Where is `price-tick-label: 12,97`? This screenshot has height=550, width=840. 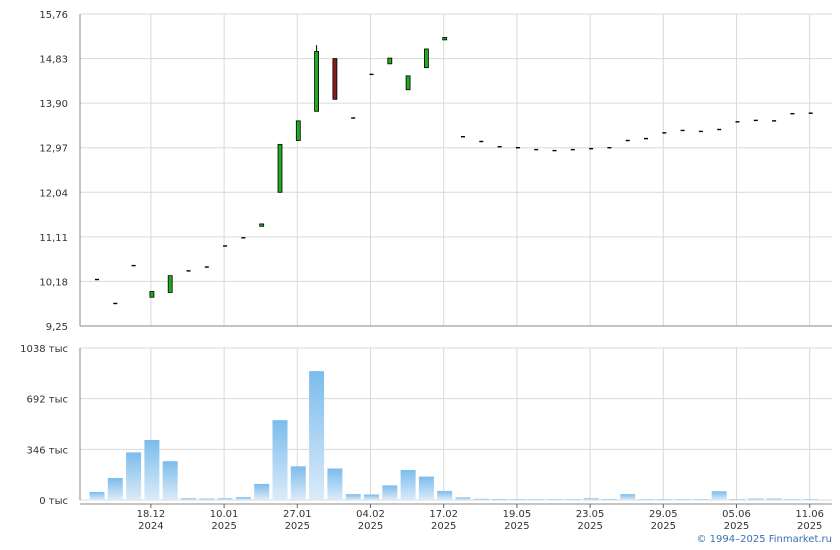 price-tick-label: 12,97 is located at coordinates (53, 149).